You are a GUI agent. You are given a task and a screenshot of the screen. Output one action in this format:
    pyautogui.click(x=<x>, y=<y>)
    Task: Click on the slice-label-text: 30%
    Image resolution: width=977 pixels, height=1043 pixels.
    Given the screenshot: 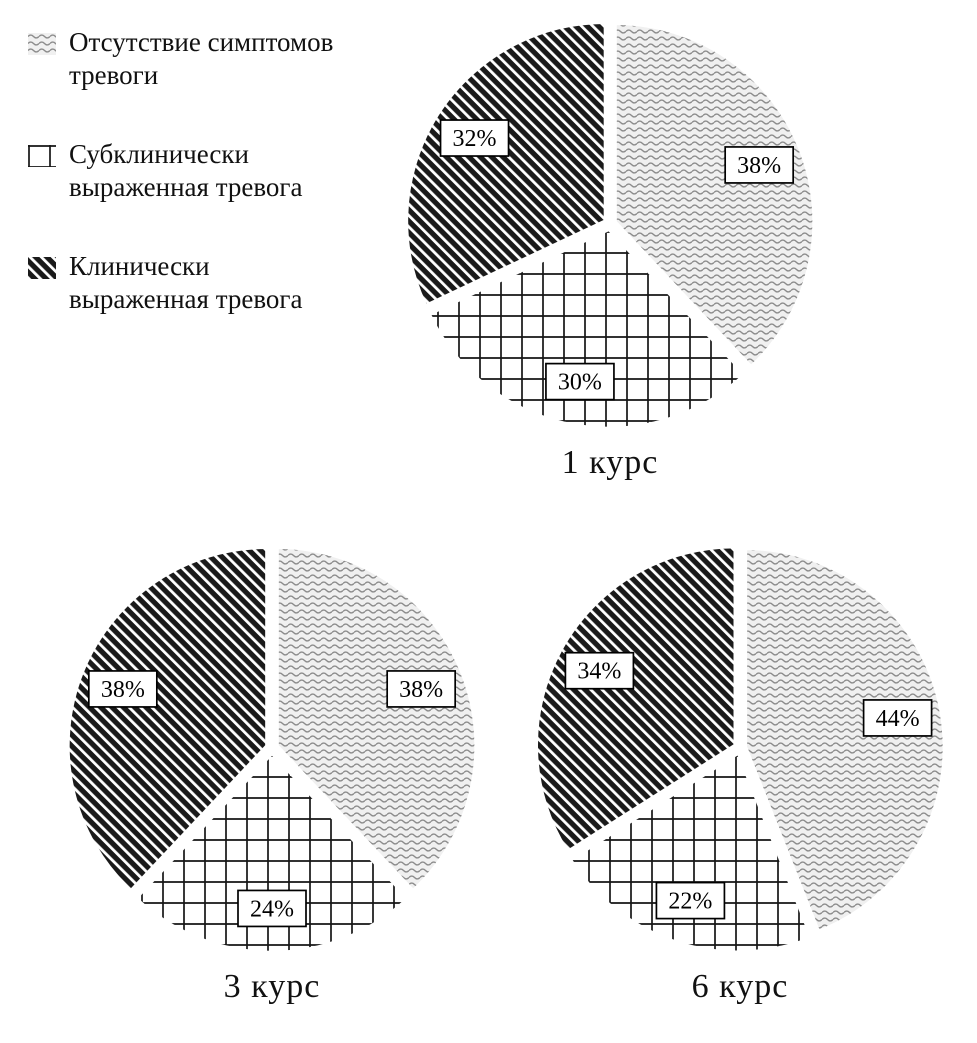 What is the action you would take?
    pyautogui.click(x=580, y=383)
    